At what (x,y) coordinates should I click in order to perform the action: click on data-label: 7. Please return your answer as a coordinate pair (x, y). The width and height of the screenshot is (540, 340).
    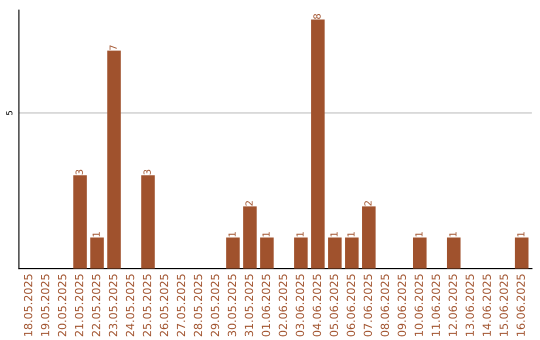
    Looking at the image, I should click on (113, 47).